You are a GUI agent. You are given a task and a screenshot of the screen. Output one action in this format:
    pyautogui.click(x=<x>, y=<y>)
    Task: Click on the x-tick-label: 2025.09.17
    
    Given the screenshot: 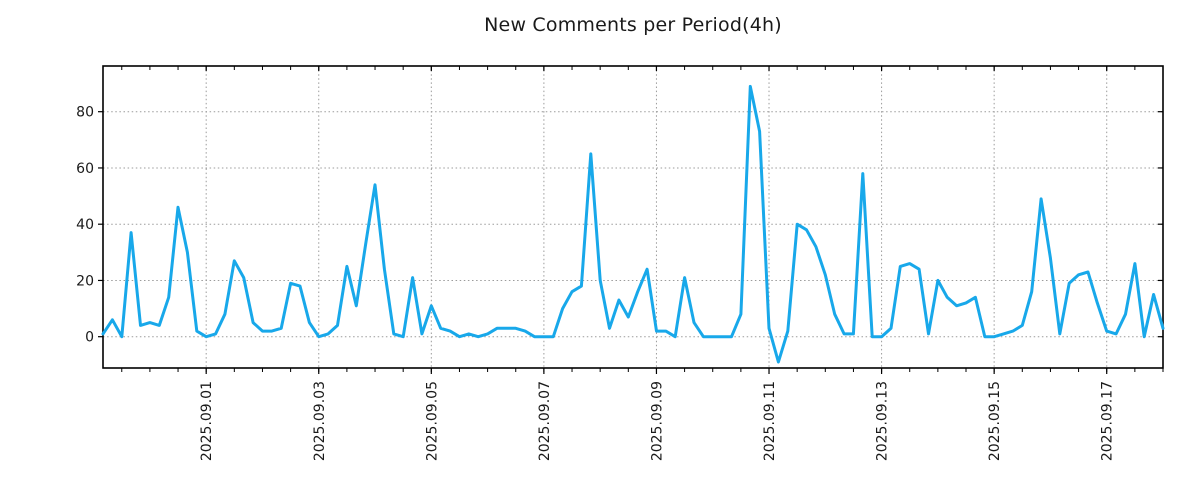 What is the action you would take?
    pyautogui.click(x=1108, y=421)
    